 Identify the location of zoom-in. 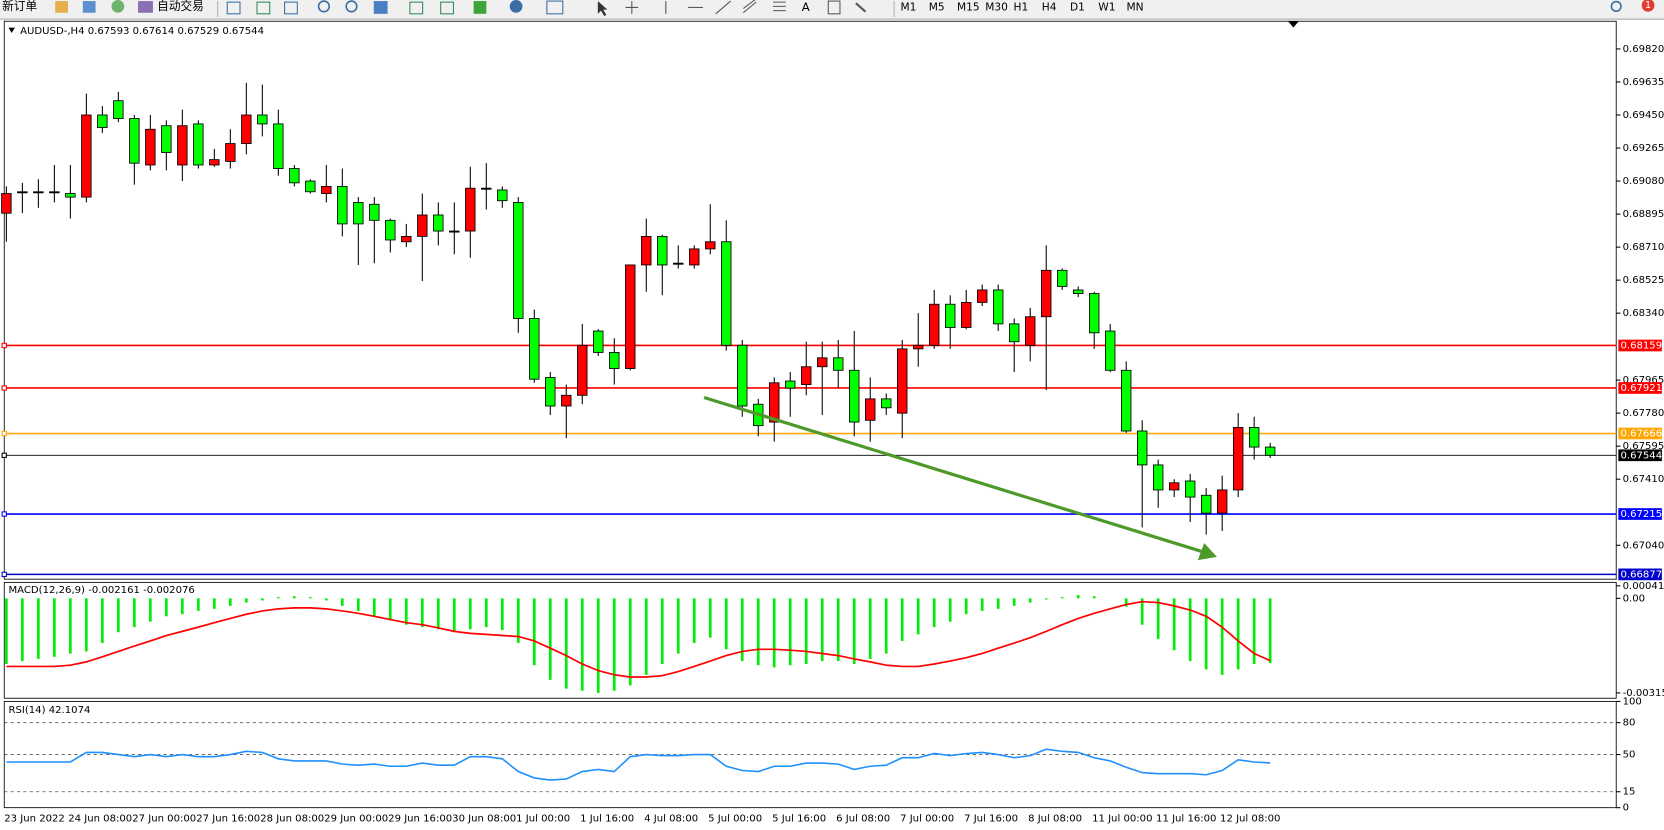
(323, 6).